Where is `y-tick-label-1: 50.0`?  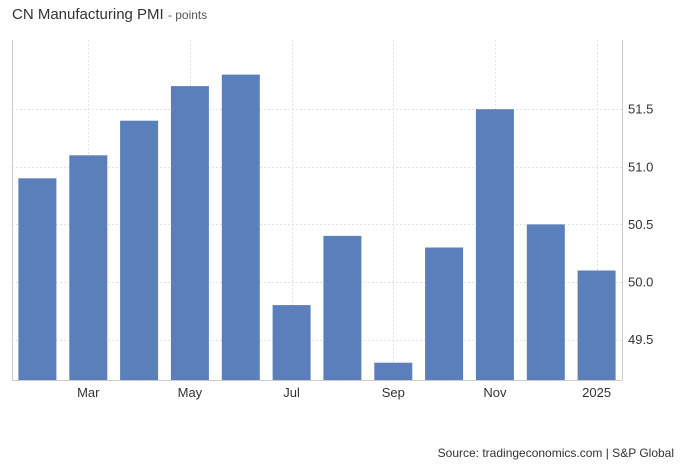 y-tick-label-1: 50.0 is located at coordinates (640, 282).